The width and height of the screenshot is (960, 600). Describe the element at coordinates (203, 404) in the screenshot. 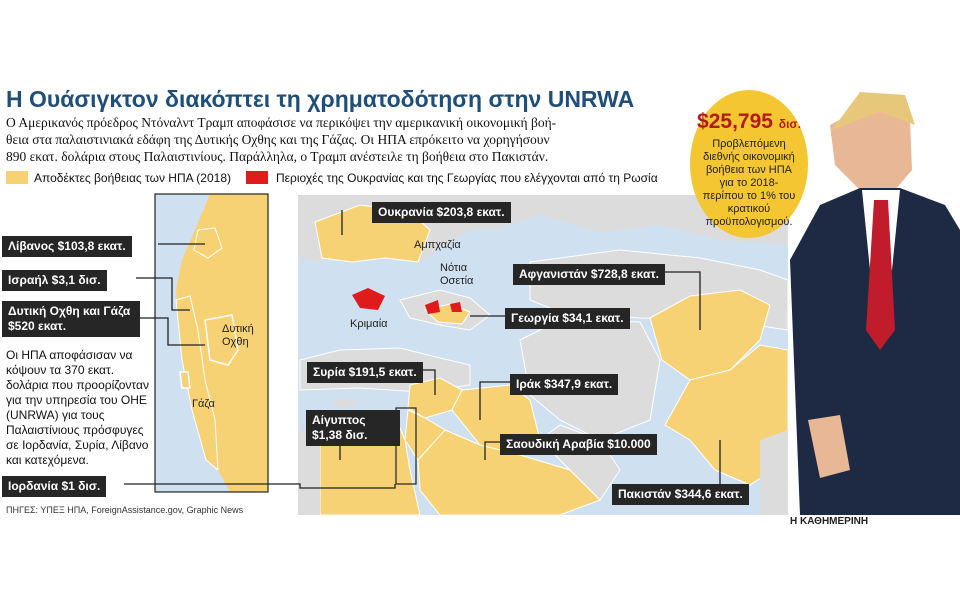

I see `label-gaza: Γάζα` at that location.